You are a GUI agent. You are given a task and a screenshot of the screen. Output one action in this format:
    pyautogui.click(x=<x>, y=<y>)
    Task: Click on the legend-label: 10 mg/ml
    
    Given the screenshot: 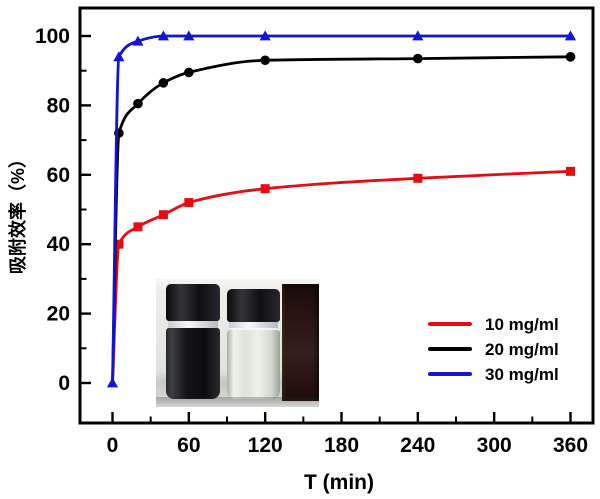 What is the action you would take?
    pyautogui.click(x=522, y=324)
    